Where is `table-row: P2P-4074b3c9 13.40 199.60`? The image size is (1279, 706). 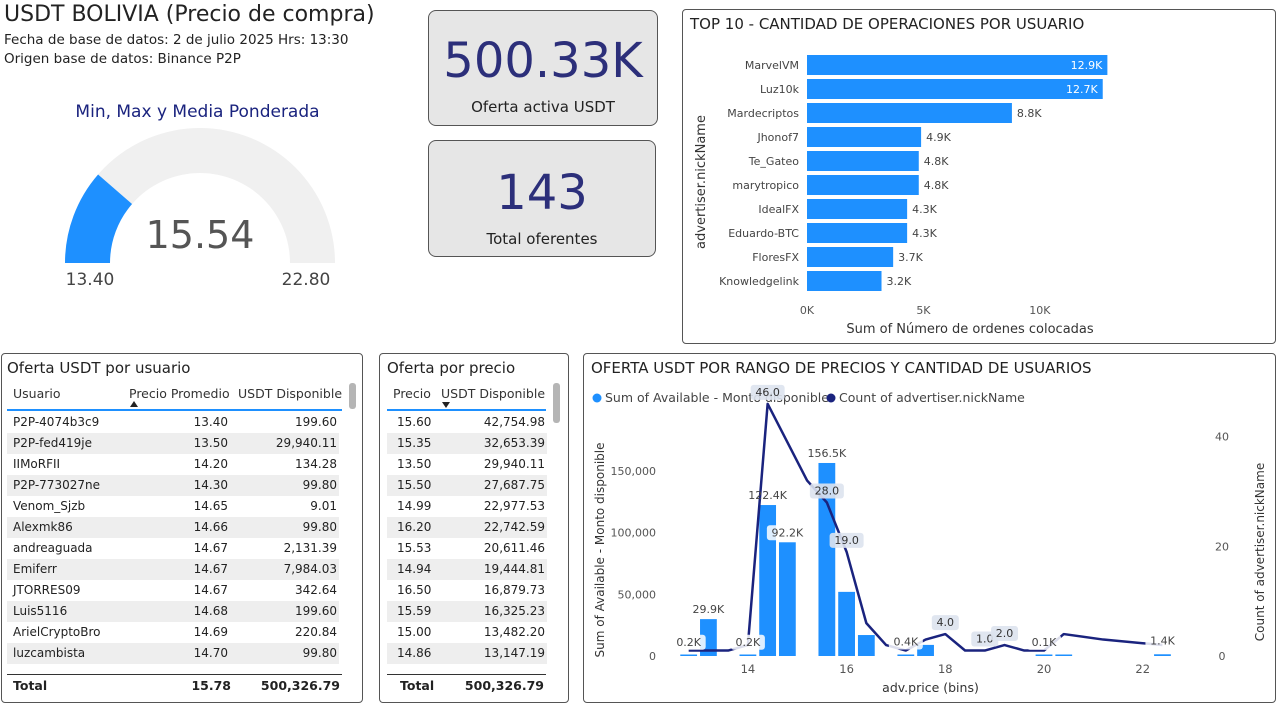 table-row: P2P-4074b3c9 13.40 199.60 is located at coordinates (173, 422).